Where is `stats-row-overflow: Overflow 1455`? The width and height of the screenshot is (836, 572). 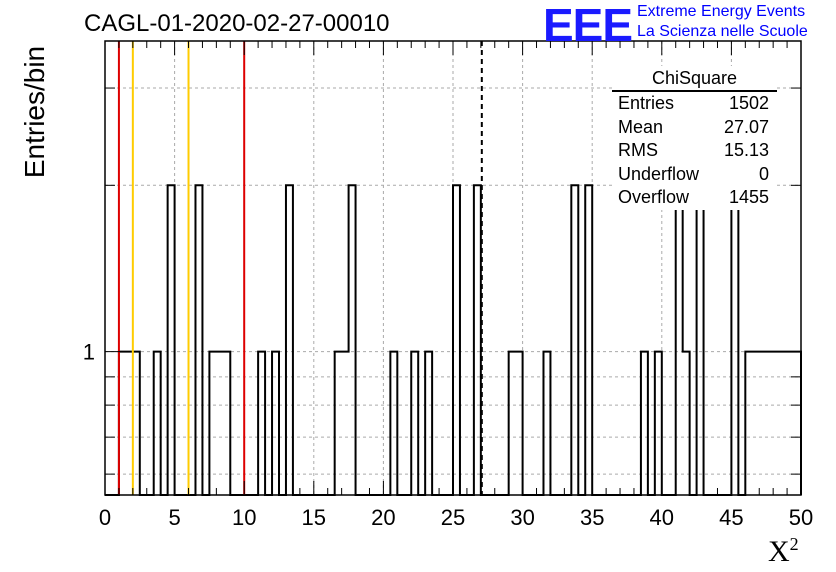 stats-row-overflow: Overflow 1455 is located at coordinates (694, 198).